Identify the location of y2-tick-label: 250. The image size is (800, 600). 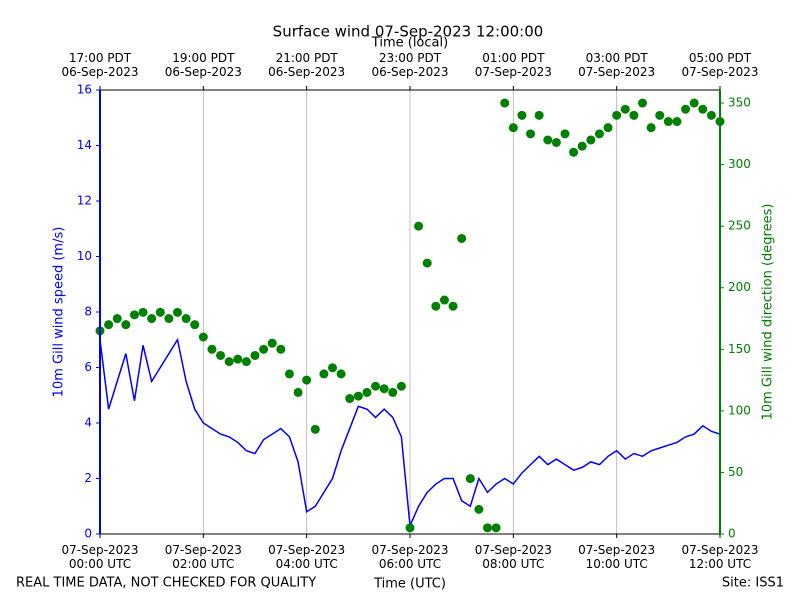
(739, 226).